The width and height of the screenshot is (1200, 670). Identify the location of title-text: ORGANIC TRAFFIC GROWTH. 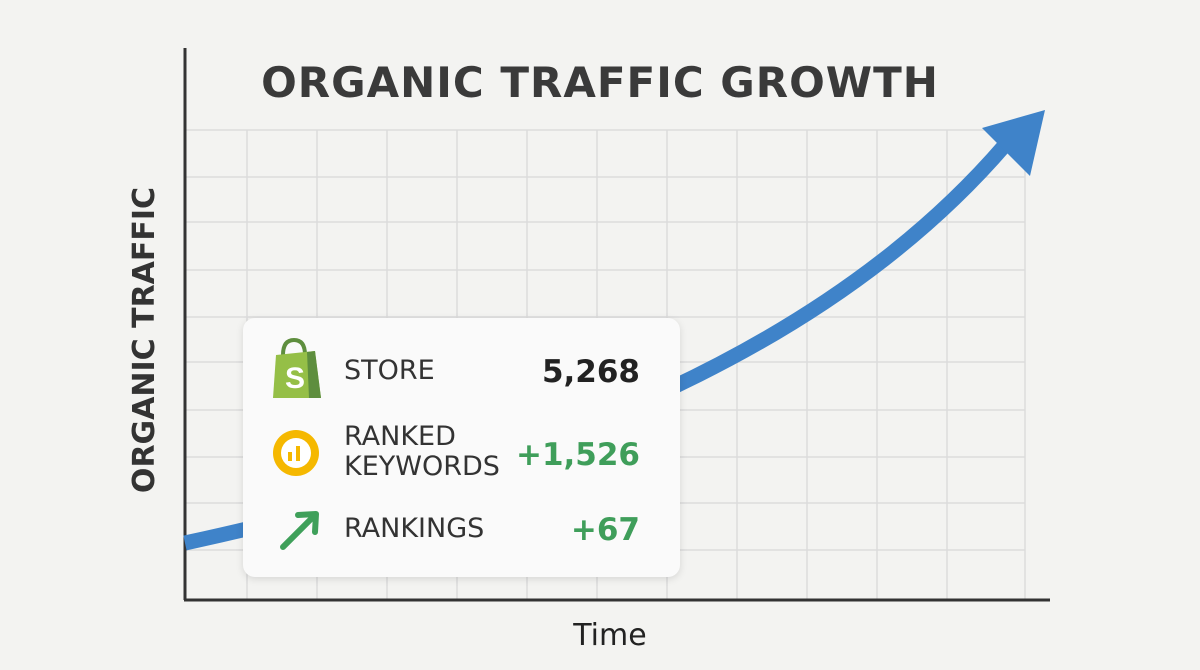
(600, 82).